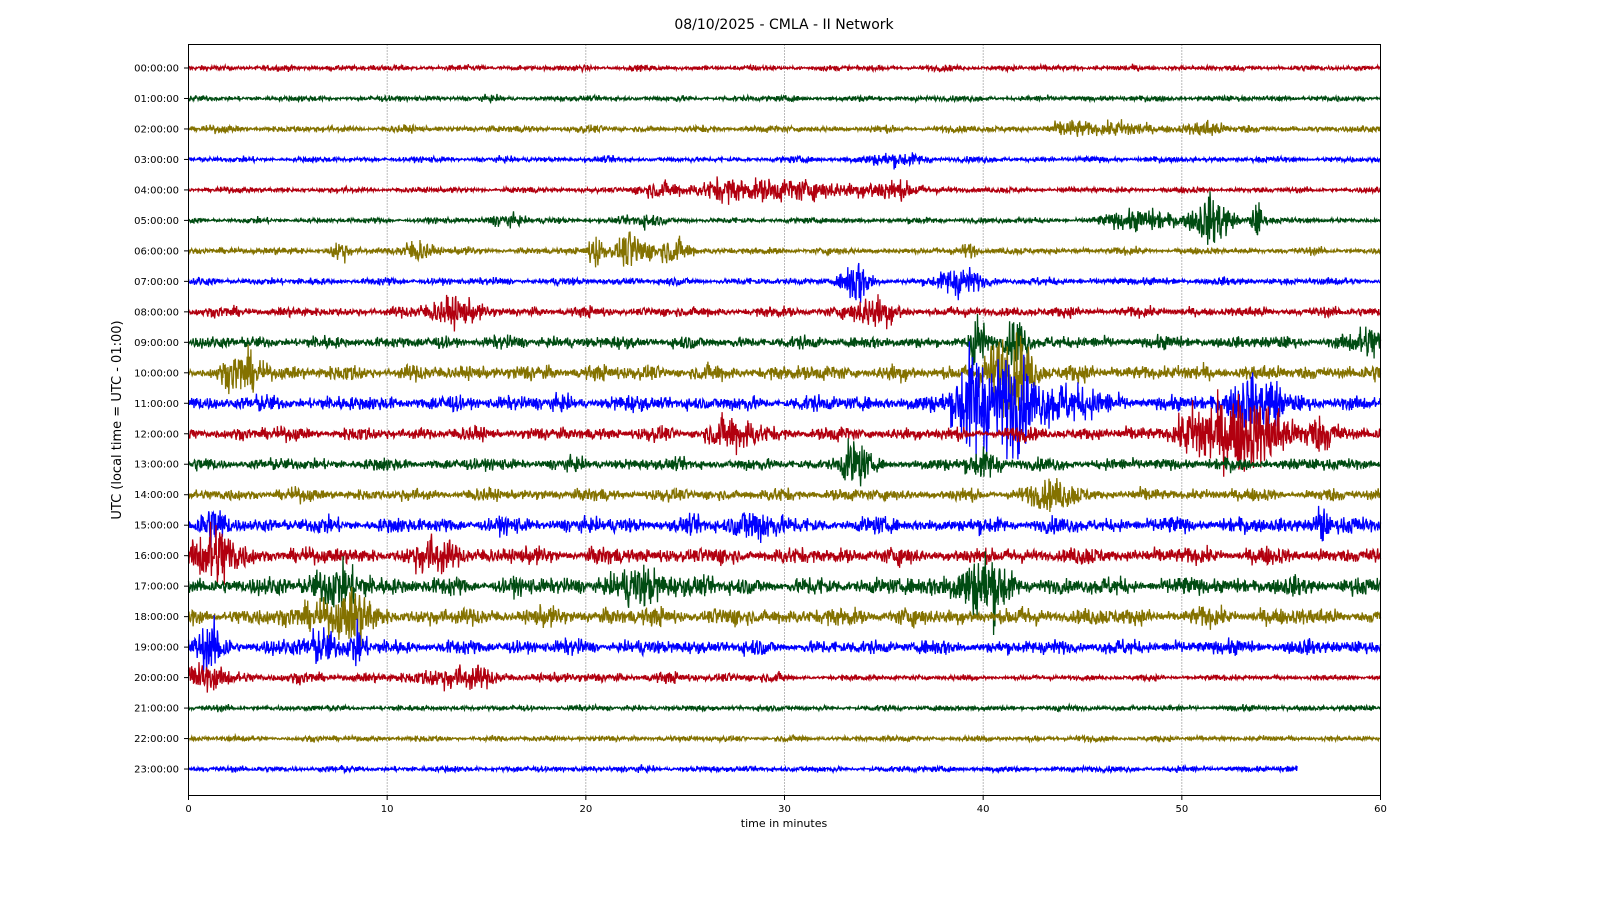  I want to click on y-axis-label: UTC (local time = UTC - 01:00), so click(117, 419).